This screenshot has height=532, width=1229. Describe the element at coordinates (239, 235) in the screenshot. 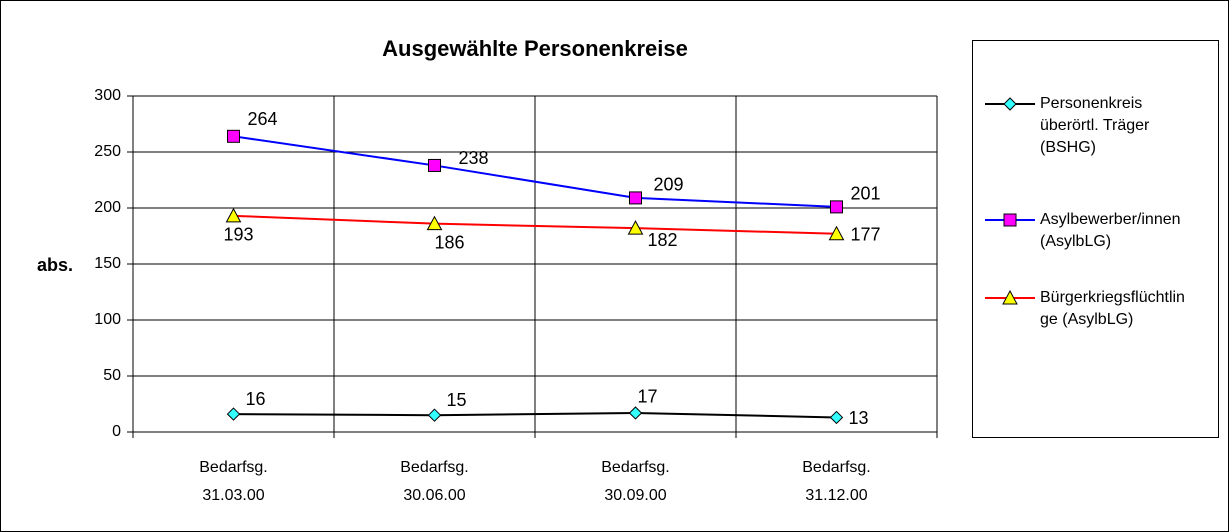

I see `data-label: 193` at that location.